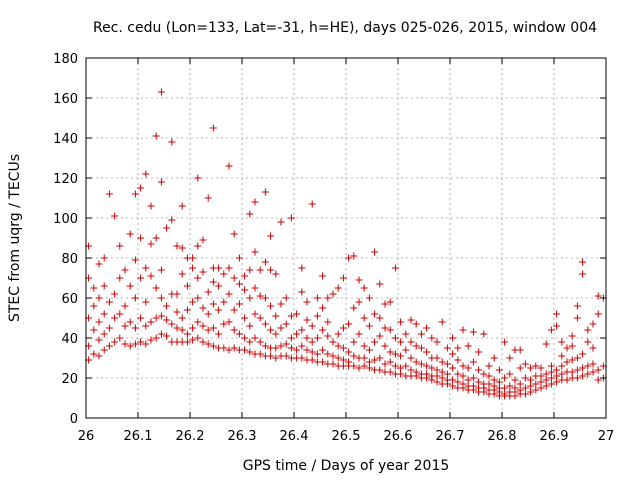  I want to click on y-tick-label: 80, so click(69, 259).